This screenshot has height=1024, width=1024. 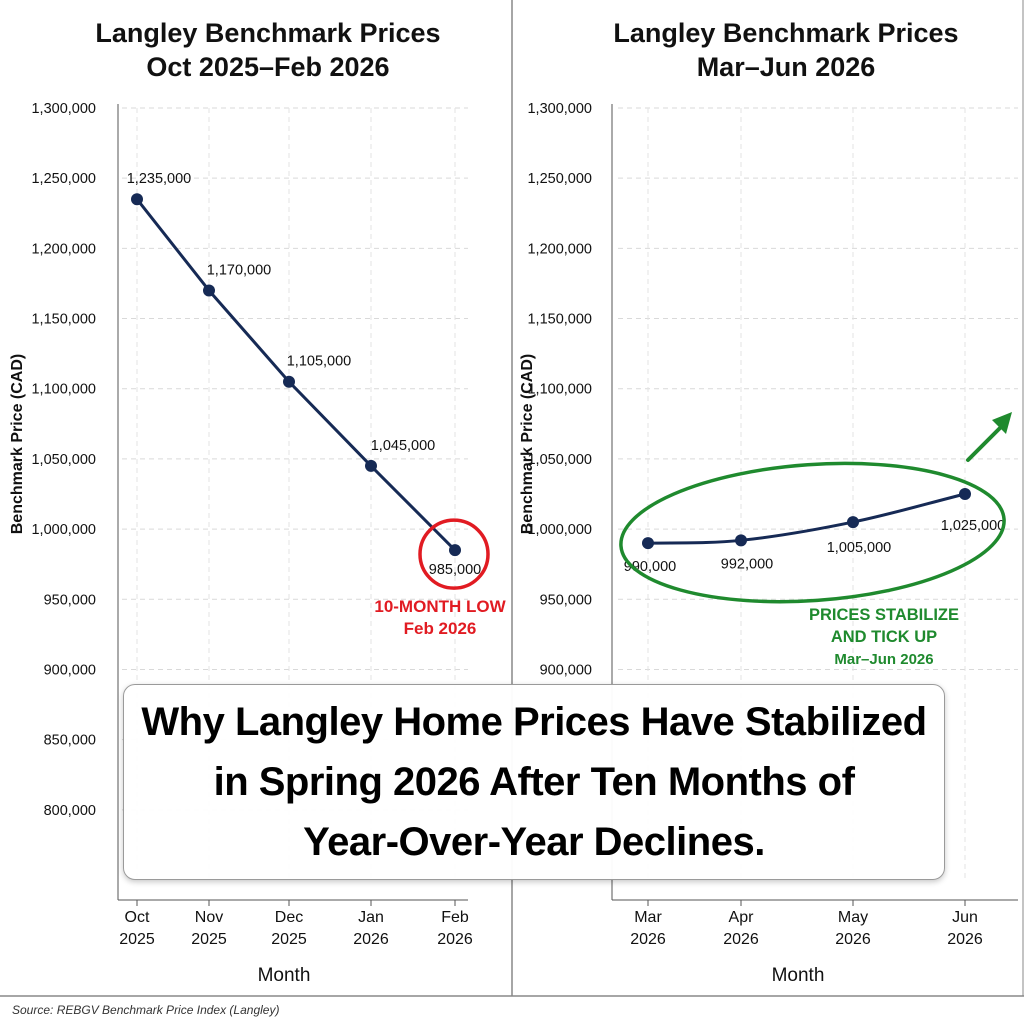 I want to click on data-label: 1,025,000, so click(x=973, y=526).